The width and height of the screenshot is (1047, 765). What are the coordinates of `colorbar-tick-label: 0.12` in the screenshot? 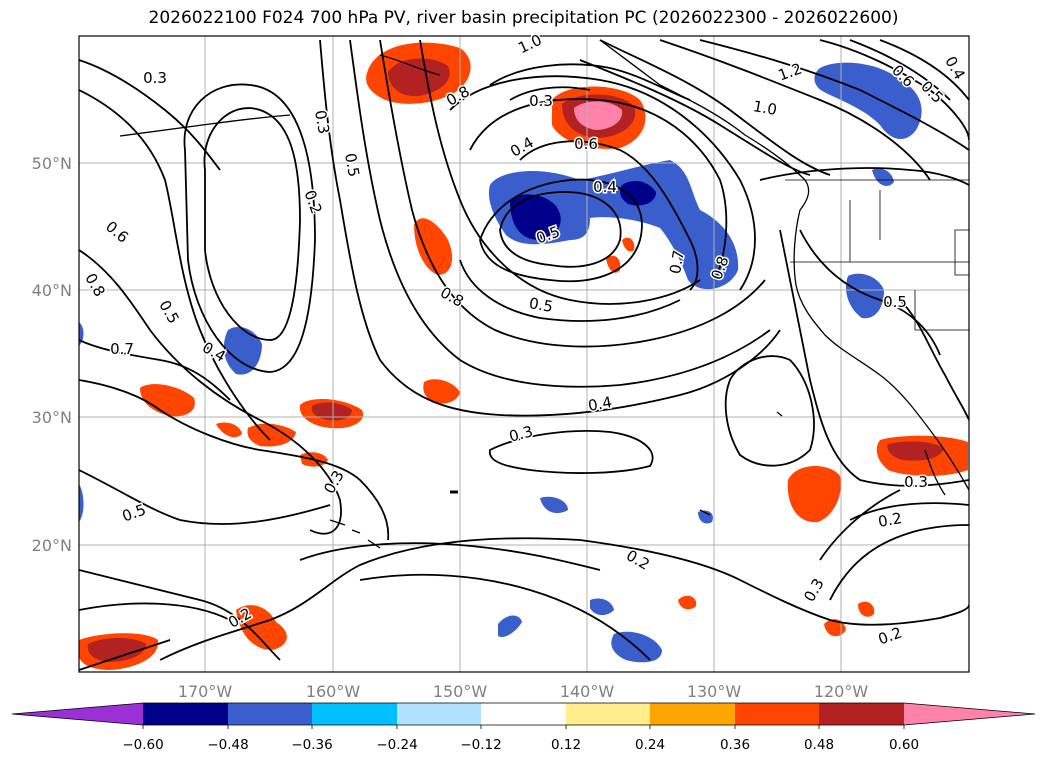 It's located at (566, 745).